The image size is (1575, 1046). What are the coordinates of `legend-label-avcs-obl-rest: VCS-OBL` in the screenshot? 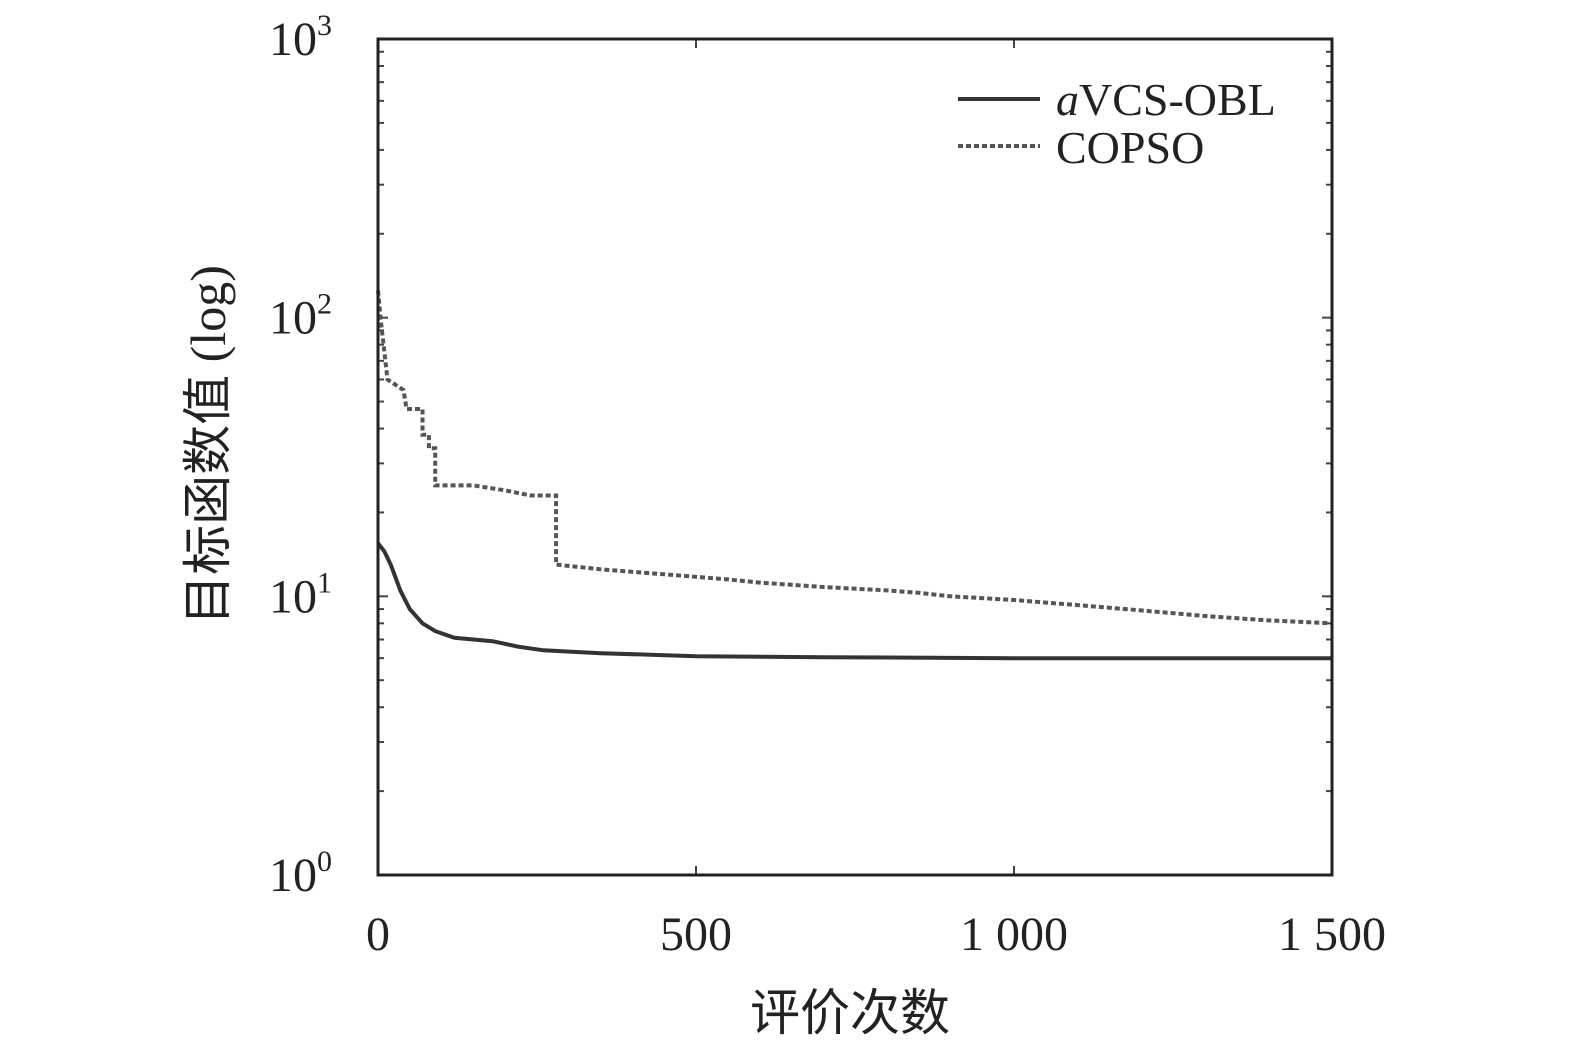 It's located at (1177, 99).